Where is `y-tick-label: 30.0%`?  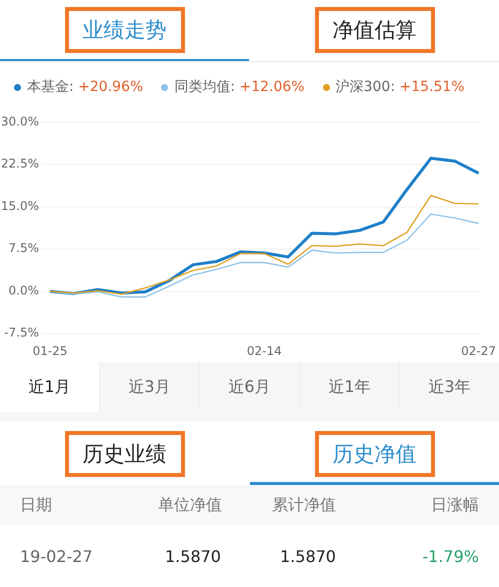
y-tick-label: 30.0% is located at coordinates (19, 121).